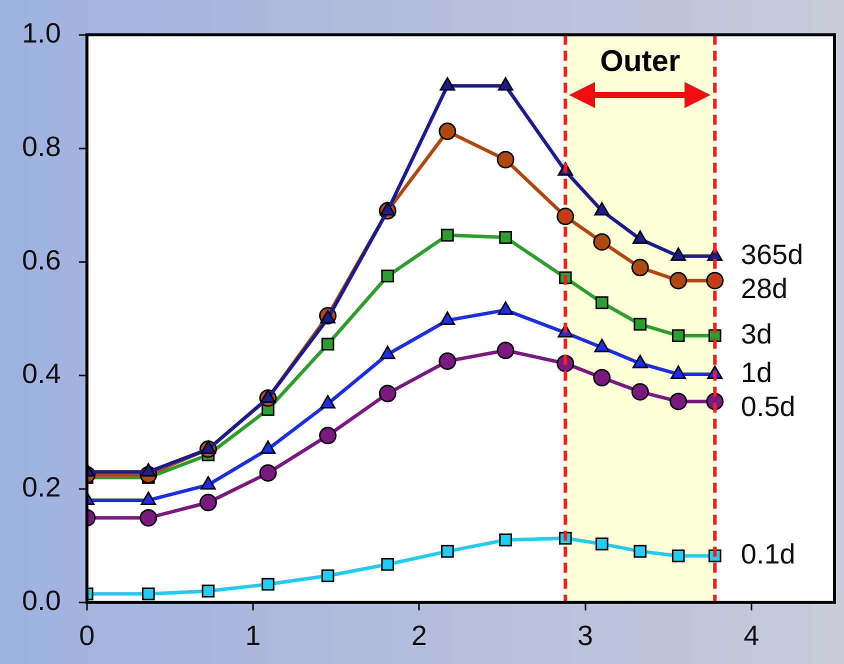 This screenshot has width=844, height=664. Describe the element at coordinates (756, 334) in the screenshot. I see `series-label: 3d` at that location.